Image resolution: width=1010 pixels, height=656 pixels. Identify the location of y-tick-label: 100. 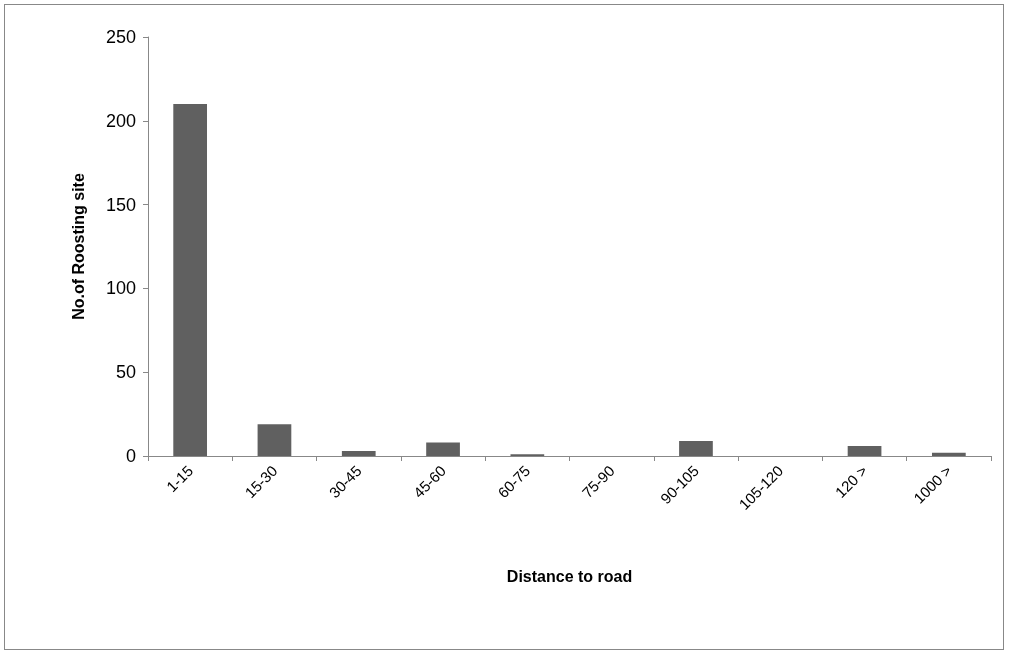
(120, 288).